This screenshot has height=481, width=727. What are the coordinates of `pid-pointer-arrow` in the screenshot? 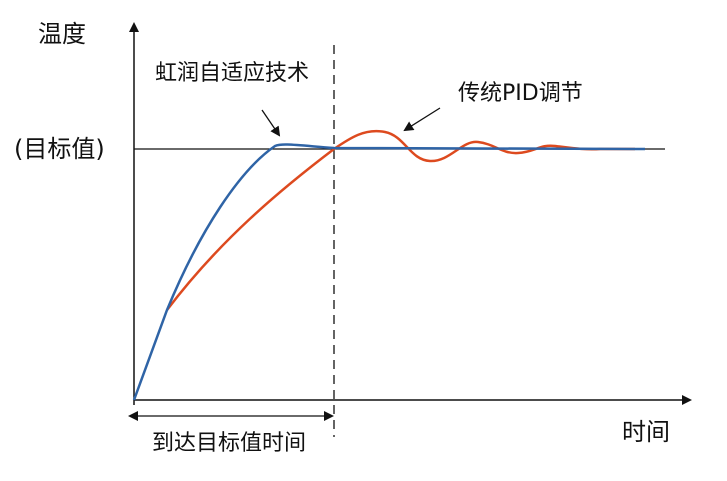 It's located at (422, 119).